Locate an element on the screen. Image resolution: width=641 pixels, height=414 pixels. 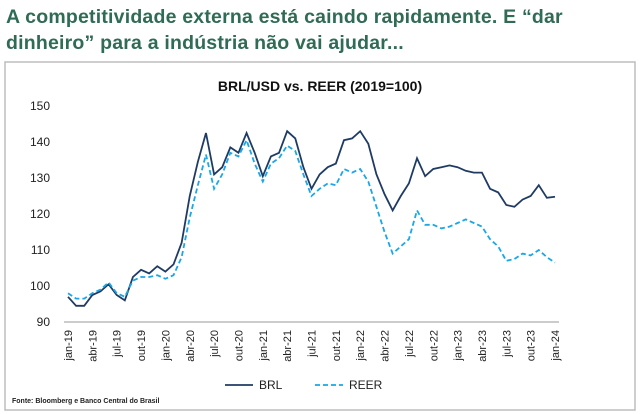
x-tick-label: jan-20 is located at coordinates (166, 346).